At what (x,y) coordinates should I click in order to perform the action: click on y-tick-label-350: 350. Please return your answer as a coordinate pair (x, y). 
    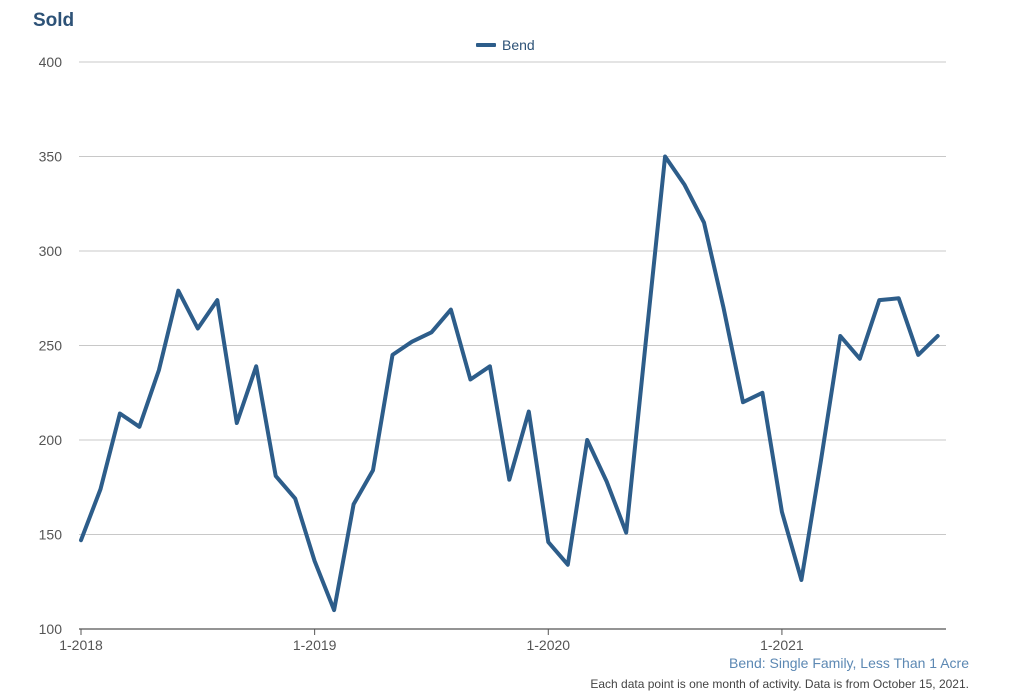
    Looking at the image, I should click on (51, 157).